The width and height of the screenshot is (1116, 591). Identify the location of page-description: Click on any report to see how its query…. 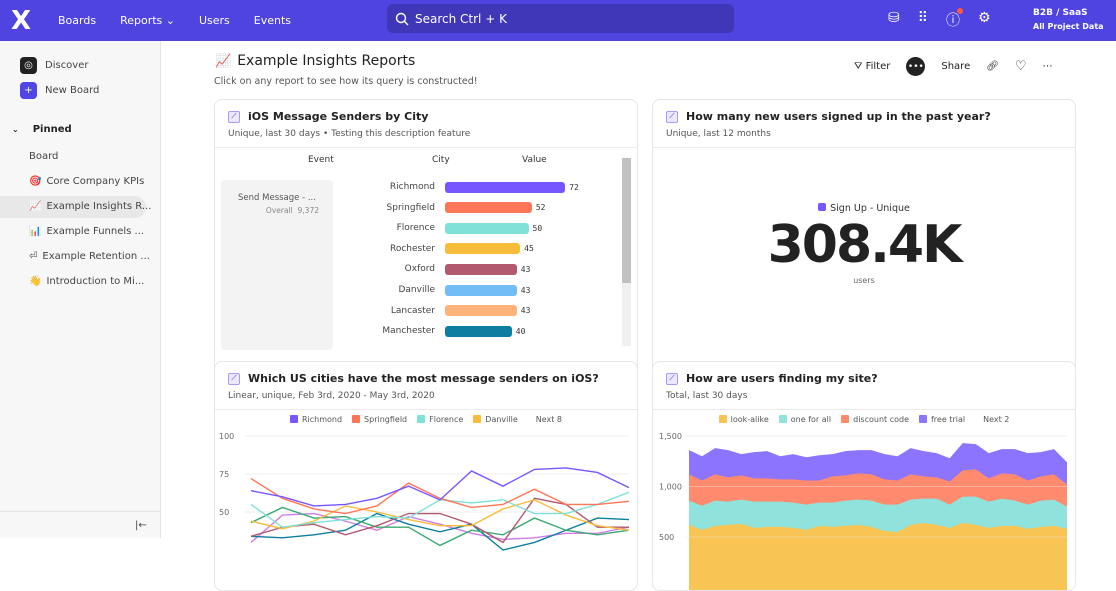
(346, 81).